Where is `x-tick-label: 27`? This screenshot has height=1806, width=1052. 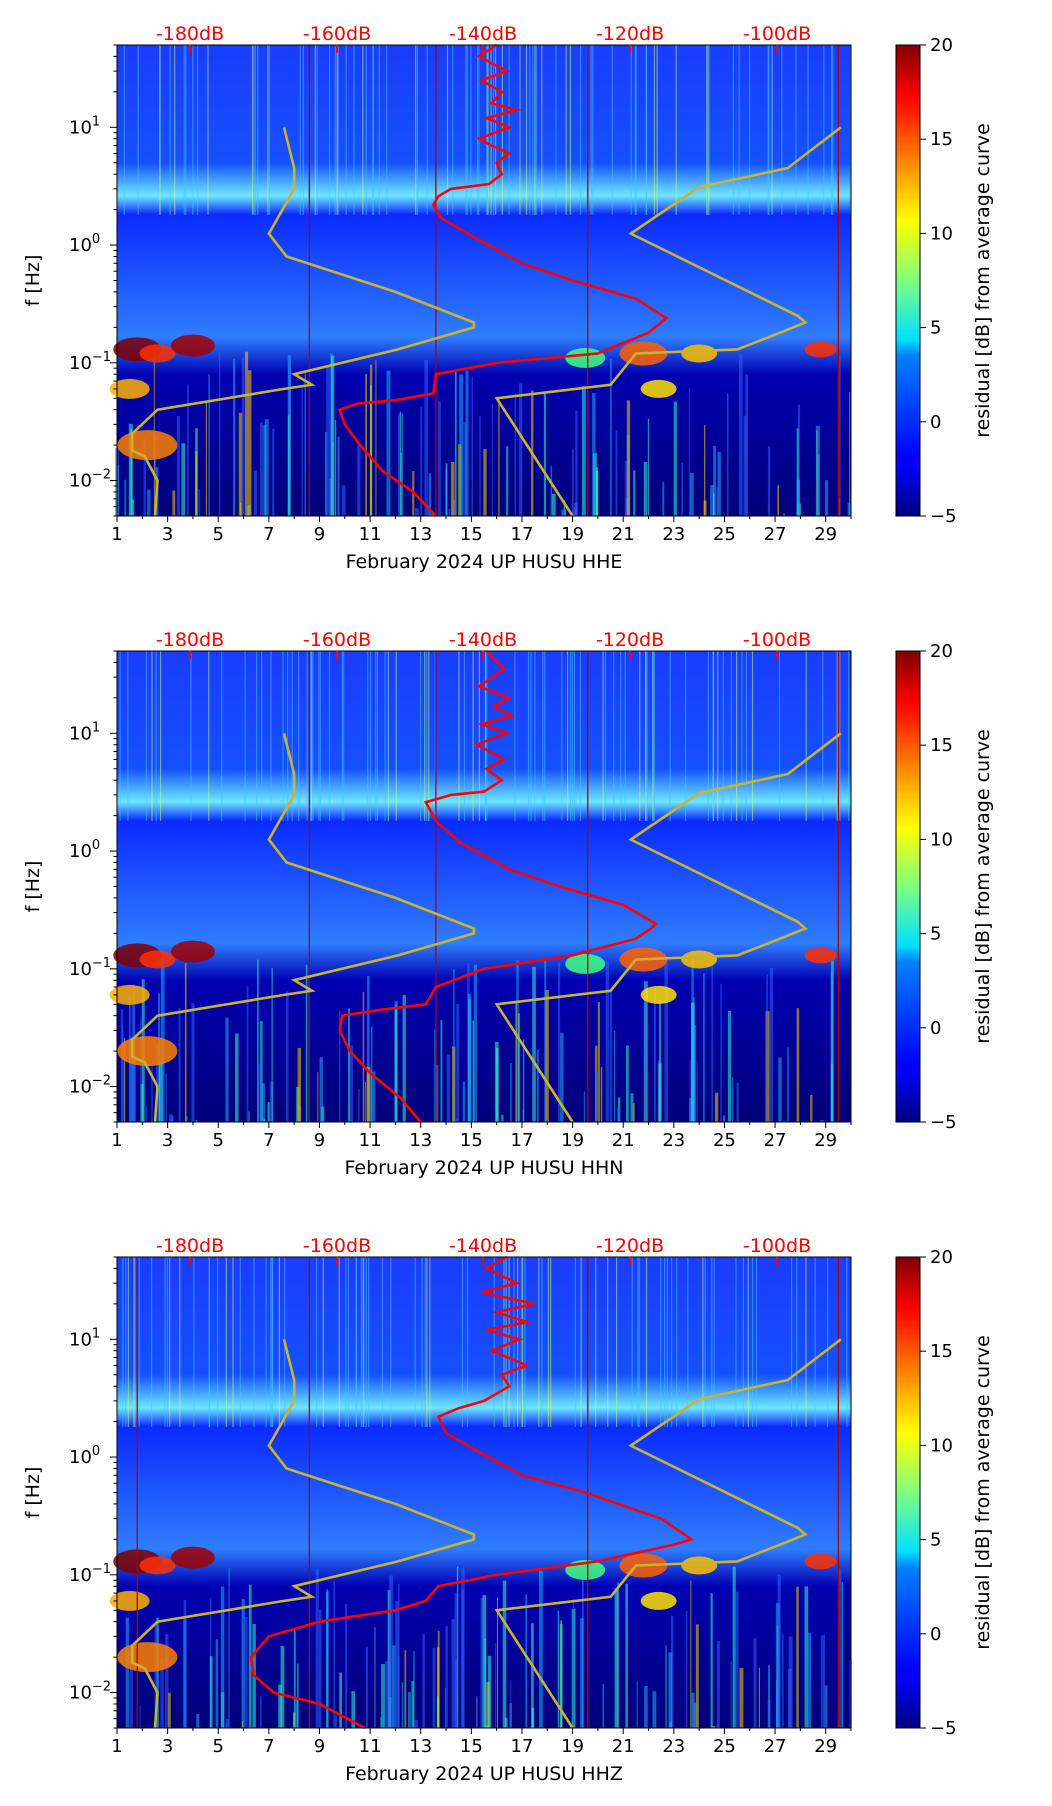
x-tick-label: 27 is located at coordinates (775, 1746).